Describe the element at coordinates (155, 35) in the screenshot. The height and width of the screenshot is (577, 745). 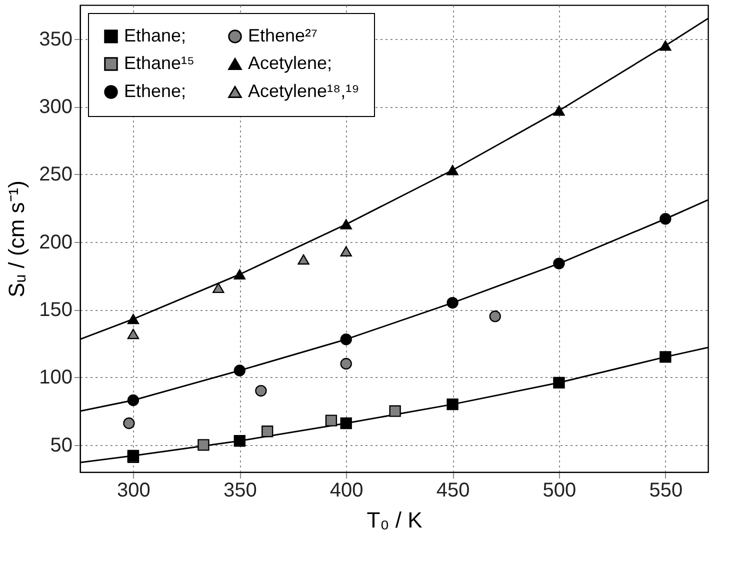
I see `legend-label: Ethane;` at that location.